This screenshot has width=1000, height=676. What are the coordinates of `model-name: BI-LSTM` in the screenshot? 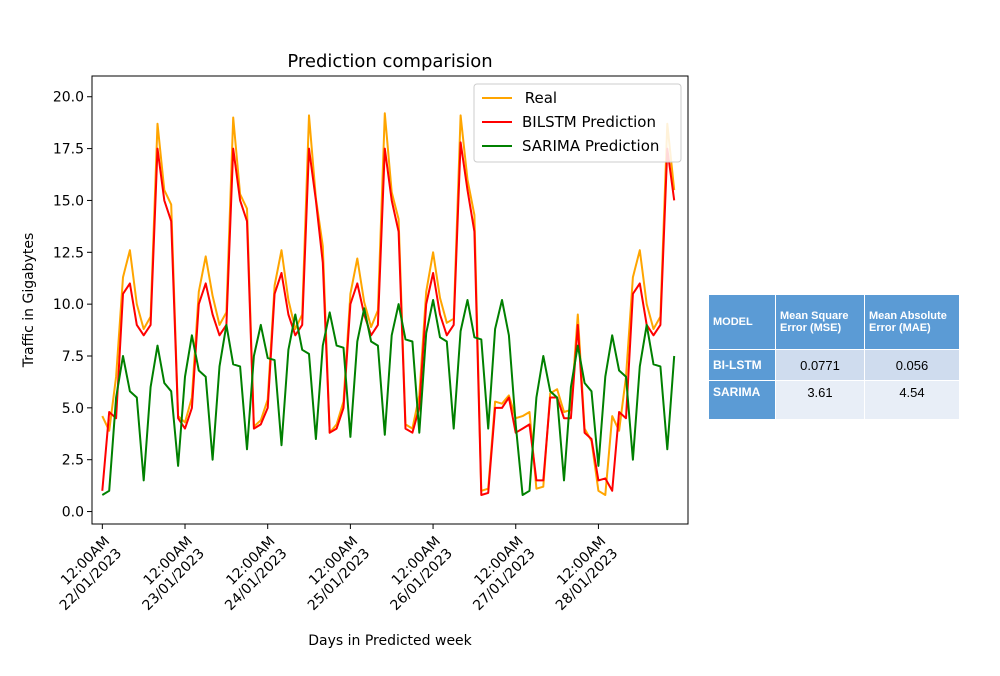 It's located at (742, 365).